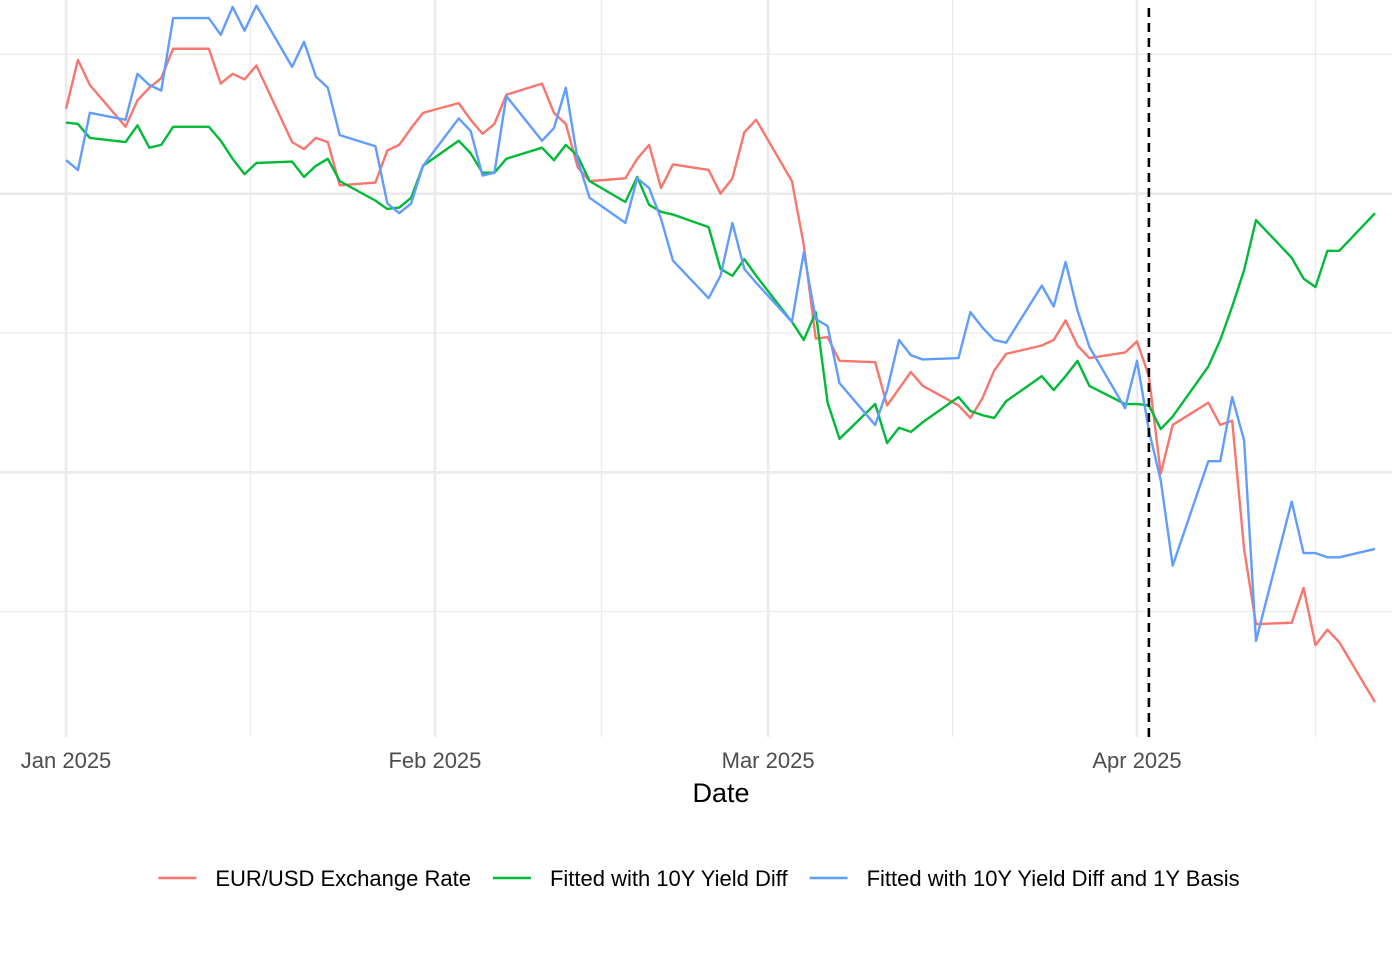 The image size is (1392, 964). What do you see at coordinates (434, 760) in the screenshot?
I see `x-tick-label: Feb 2025` at bounding box center [434, 760].